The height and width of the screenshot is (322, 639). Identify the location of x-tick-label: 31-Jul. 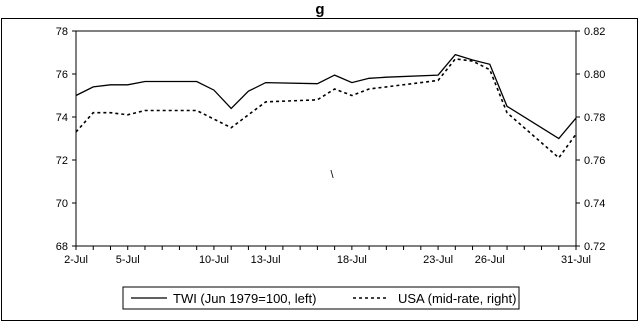
(576, 260).